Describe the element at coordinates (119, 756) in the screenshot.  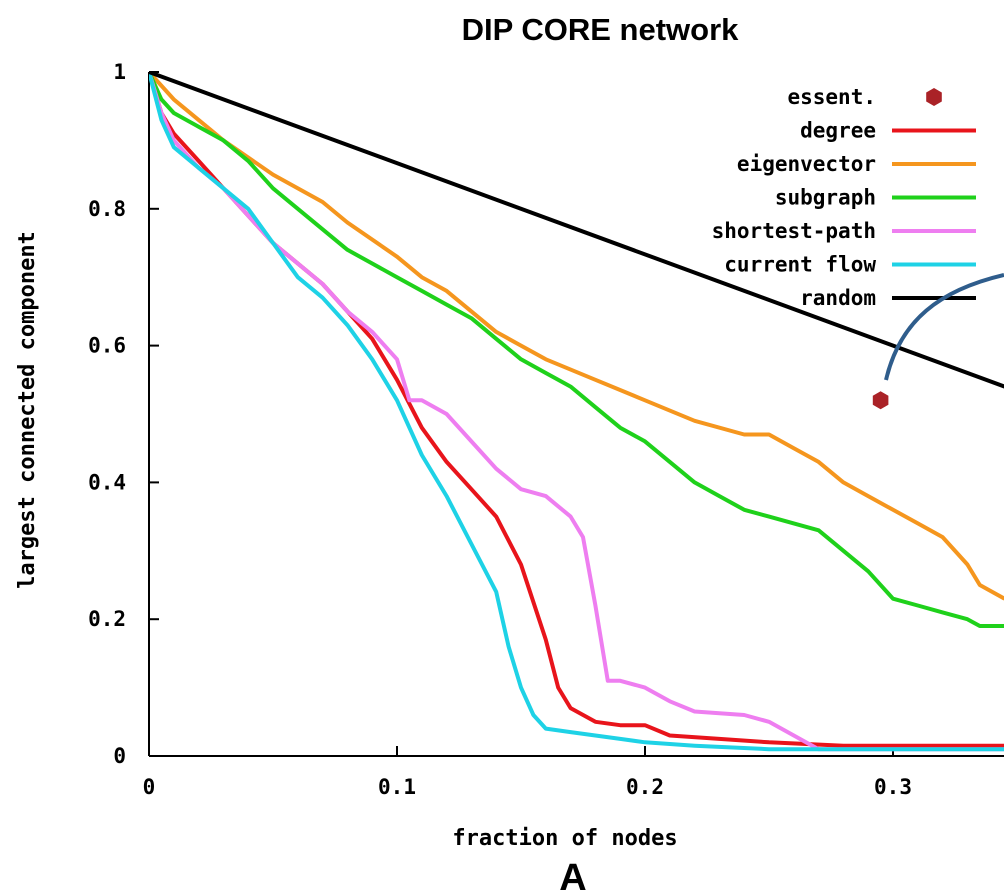
I see `y-tick-label: 0` at that location.